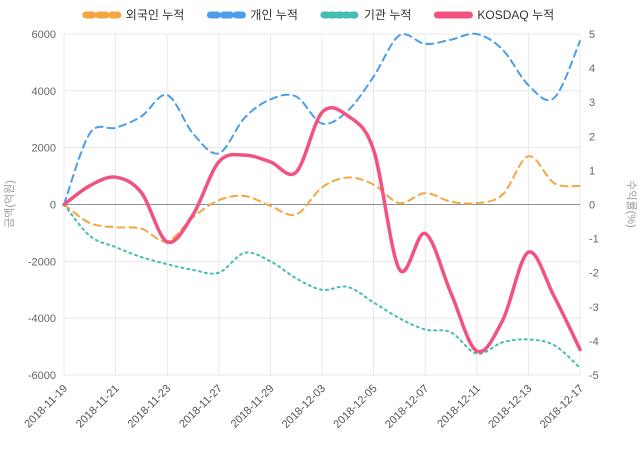 Image resolution: width=640 pixels, height=455 pixels. I want to click on right-axis-tick-label: 3, so click(592, 103).